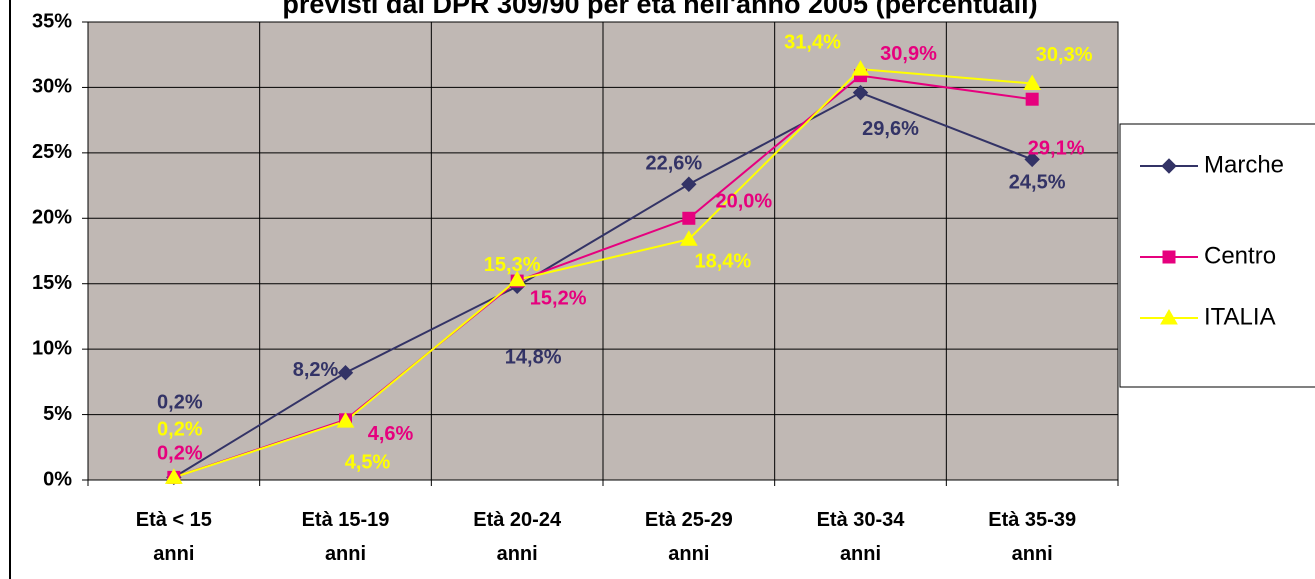 The image size is (1315, 579). I want to click on data-label: 4,5%, so click(368, 462).